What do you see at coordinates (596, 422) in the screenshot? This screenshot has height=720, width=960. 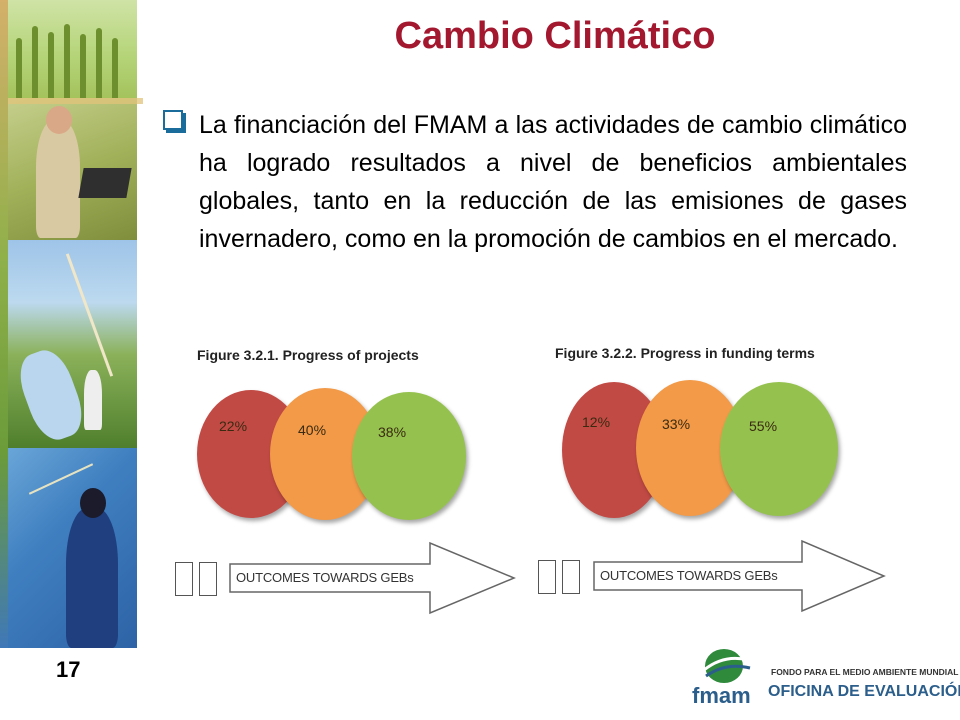 I see `figure-2-value-1: 12%` at bounding box center [596, 422].